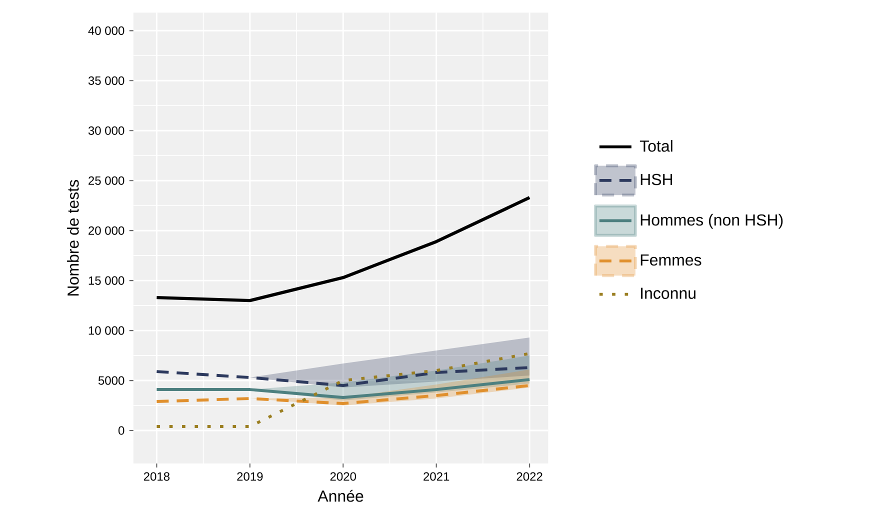 This screenshot has height=526, width=887. Describe the element at coordinates (106, 180) in the screenshot. I see `y-tick-label: 25 000` at that location.